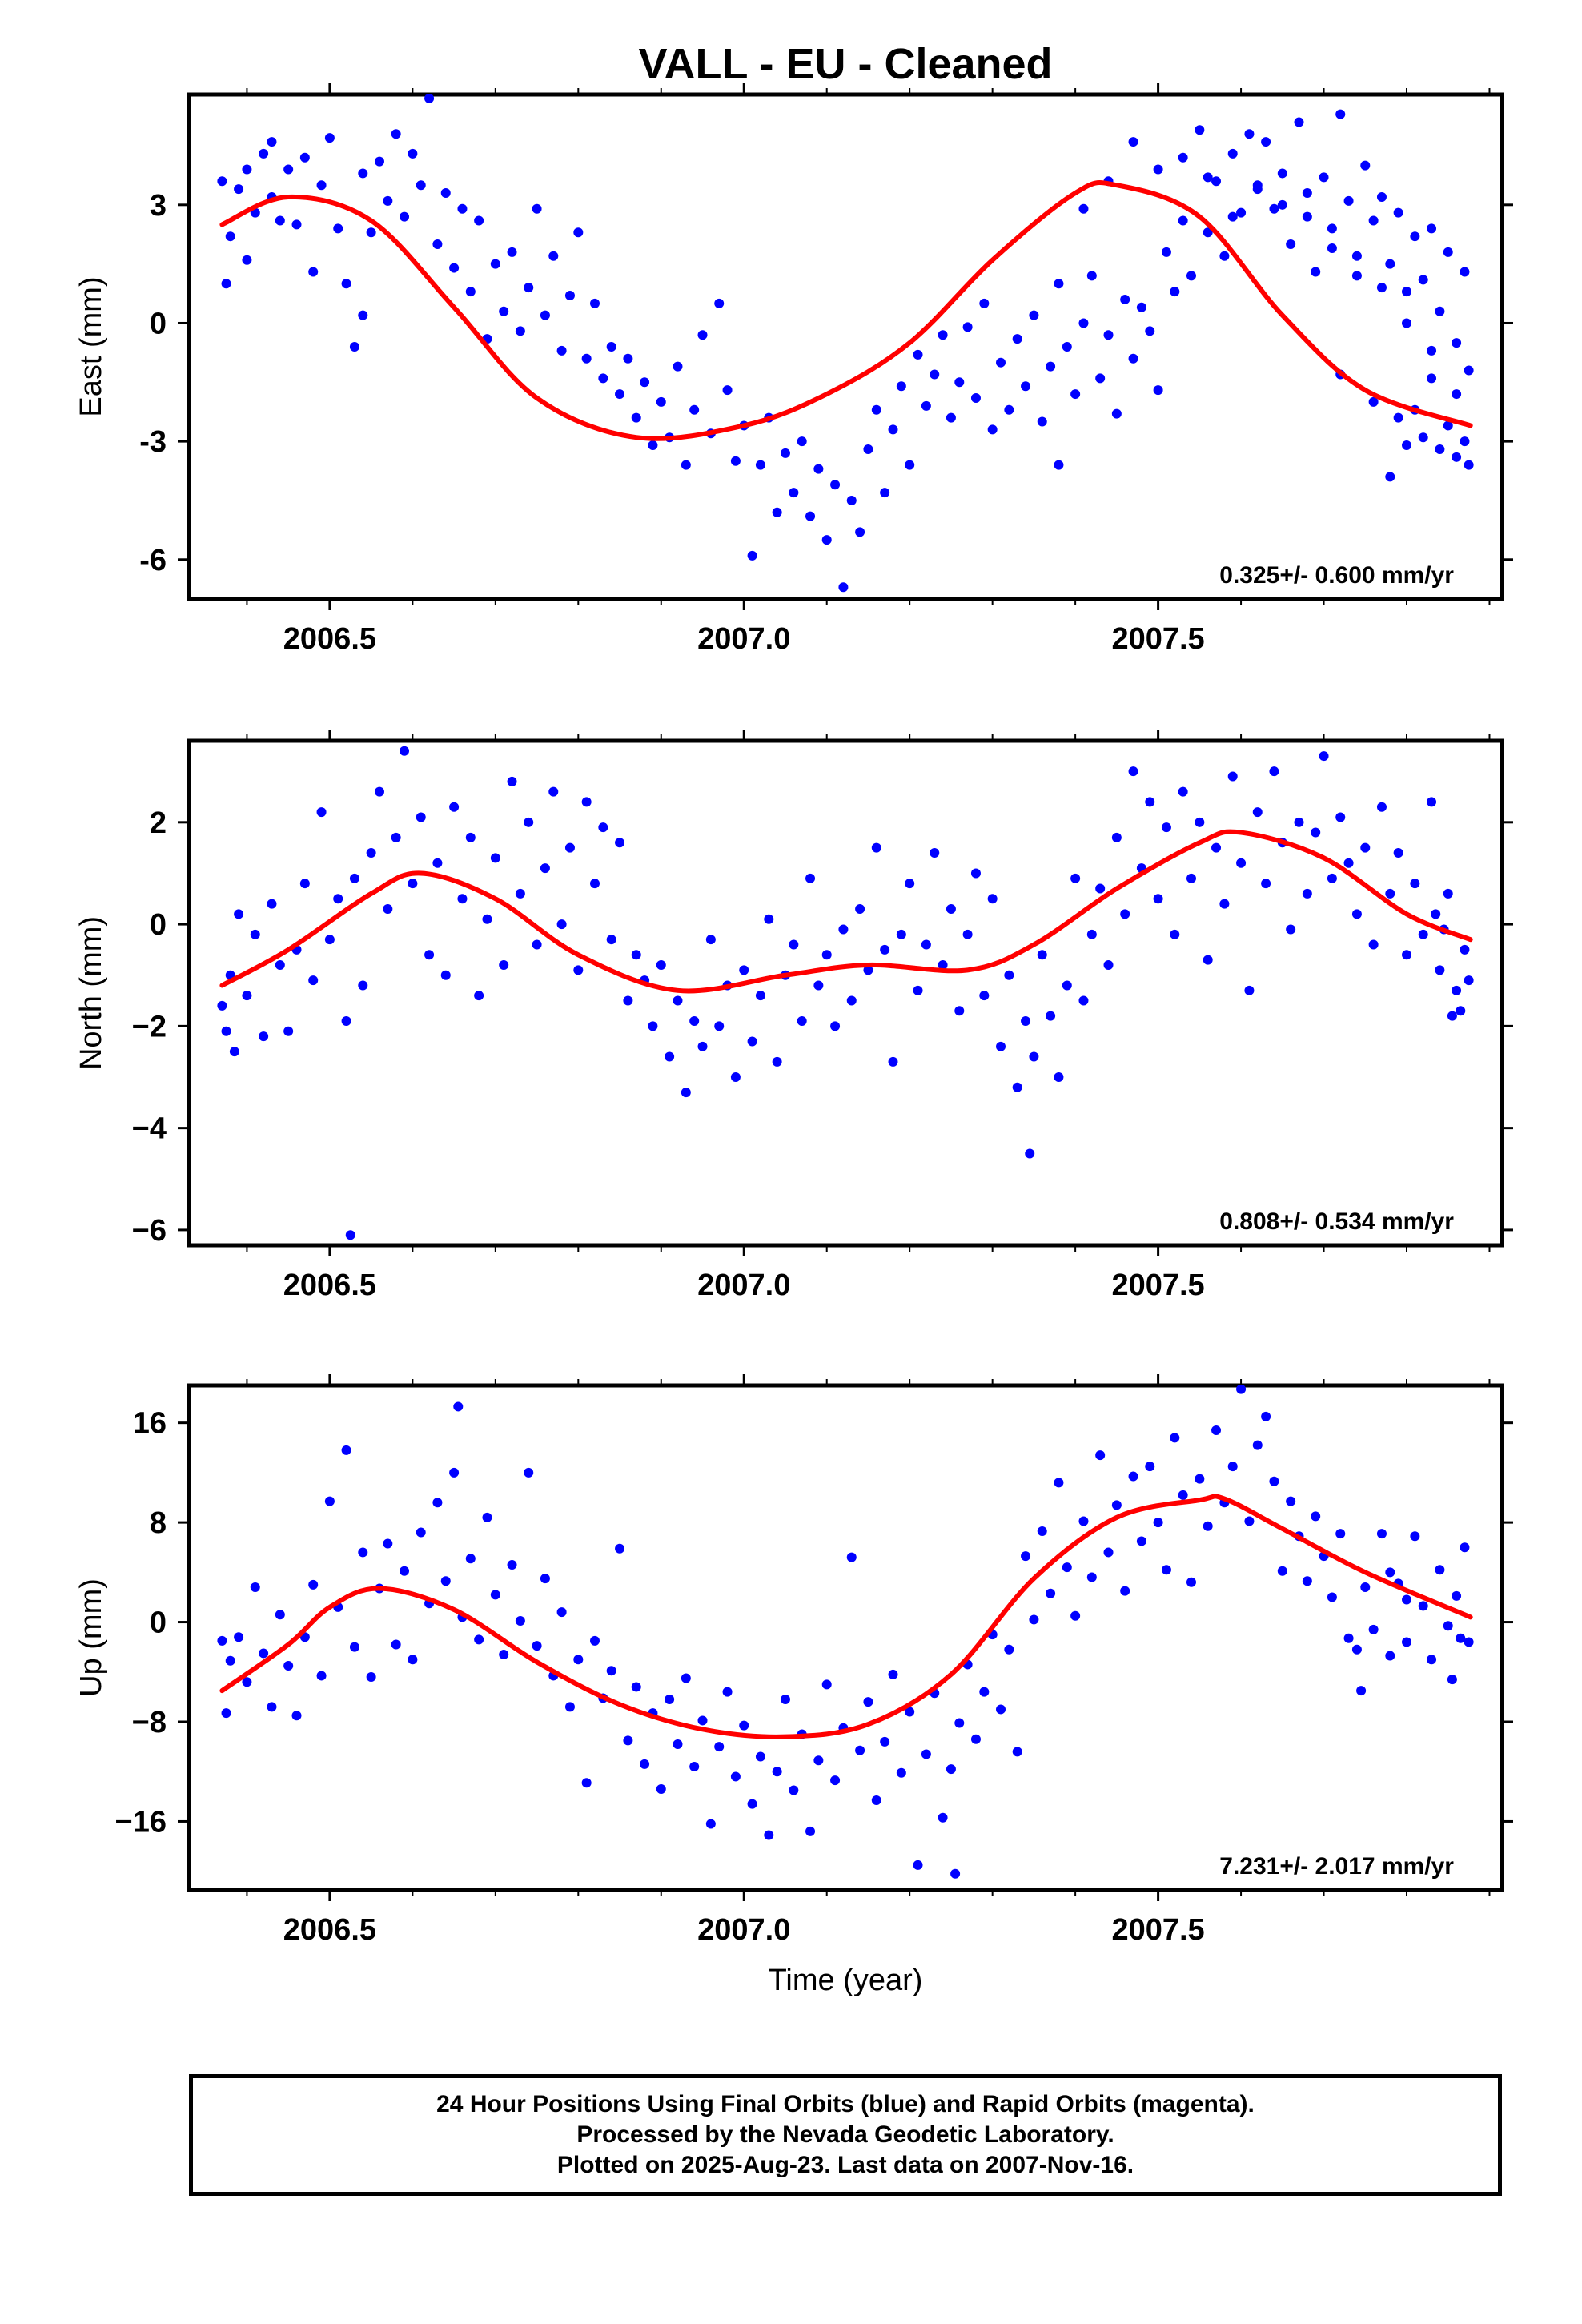 The height and width of the screenshot is (2324, 1582). I want to click on x-tick-label: 2006.5, so click(329, 1285).